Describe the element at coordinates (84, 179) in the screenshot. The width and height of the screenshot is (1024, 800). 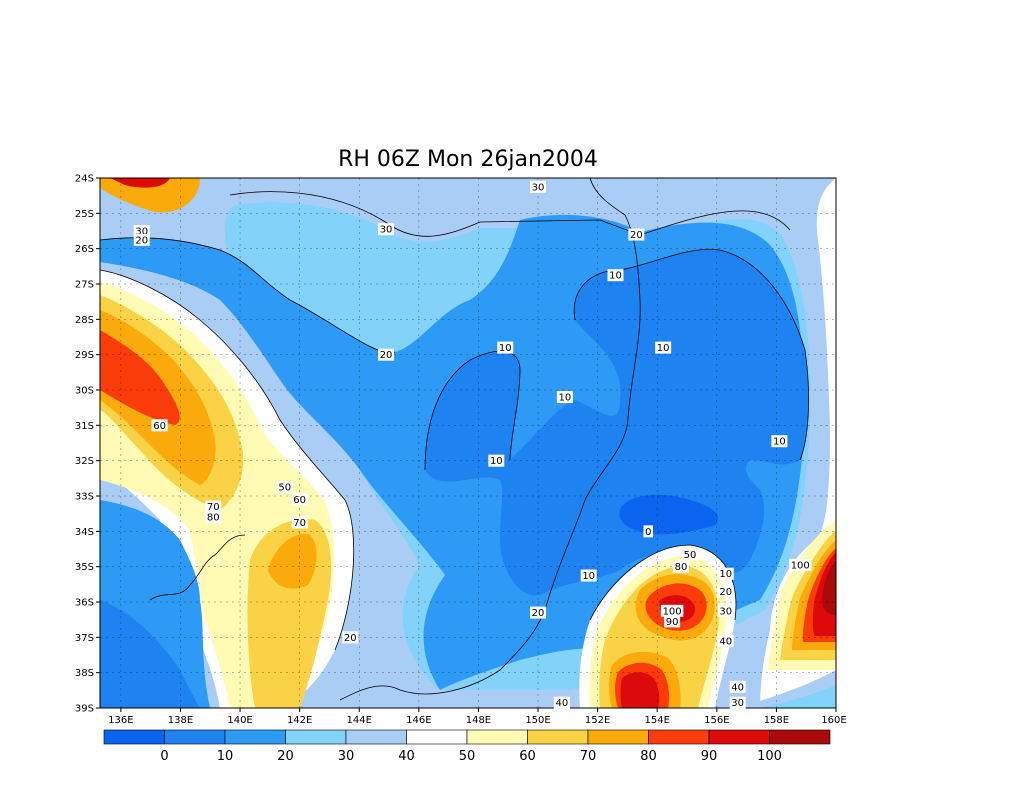
I see `y-tick-label: 24S` at that location.